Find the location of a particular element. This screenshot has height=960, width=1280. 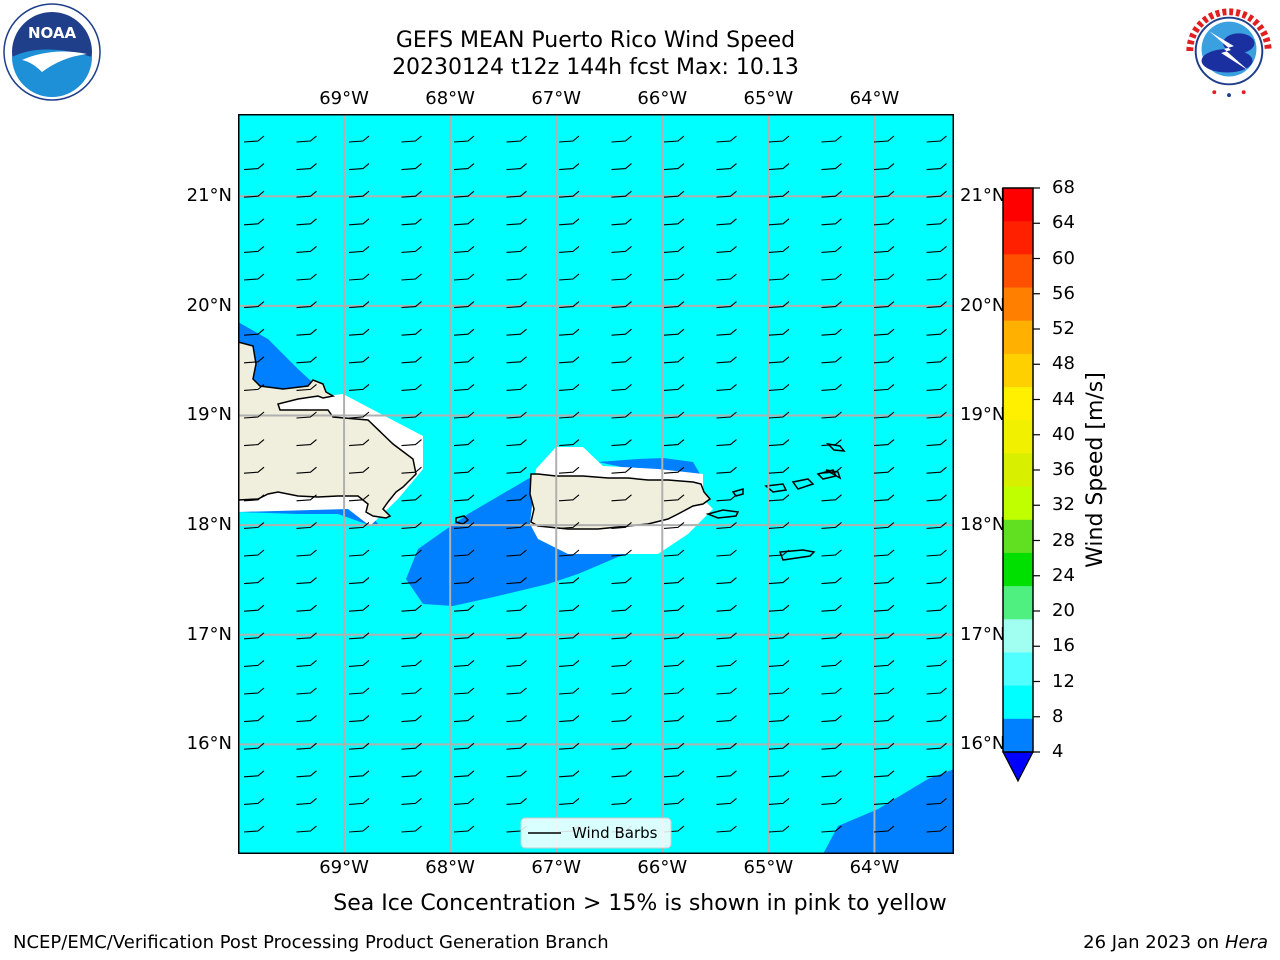

latitude-label: 17°N is located at coordinates (983, 634).